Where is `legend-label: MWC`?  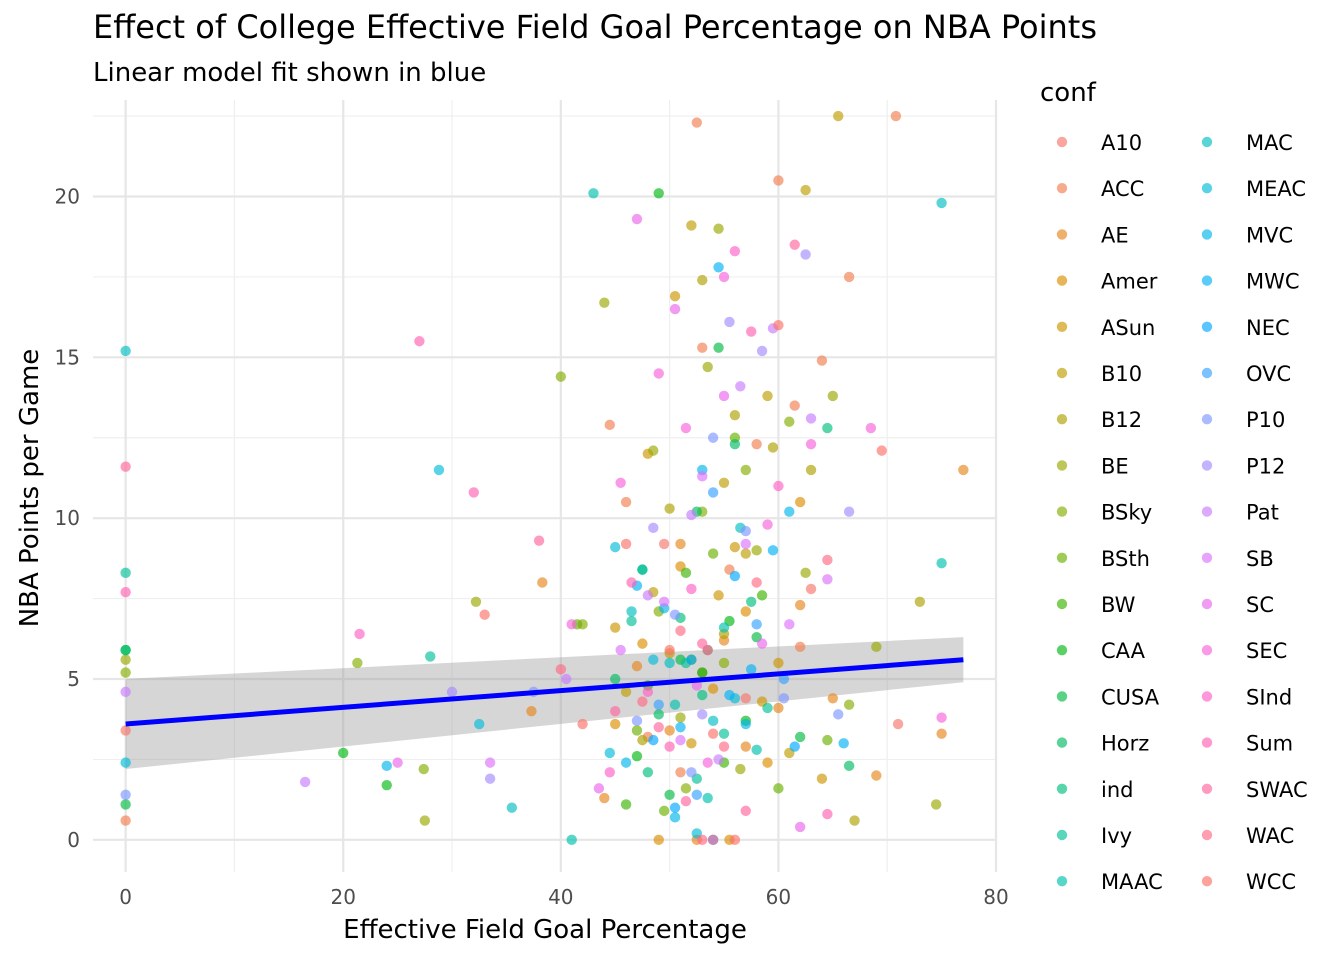 legend-label: MWC is located at coordinates (1273, 282).